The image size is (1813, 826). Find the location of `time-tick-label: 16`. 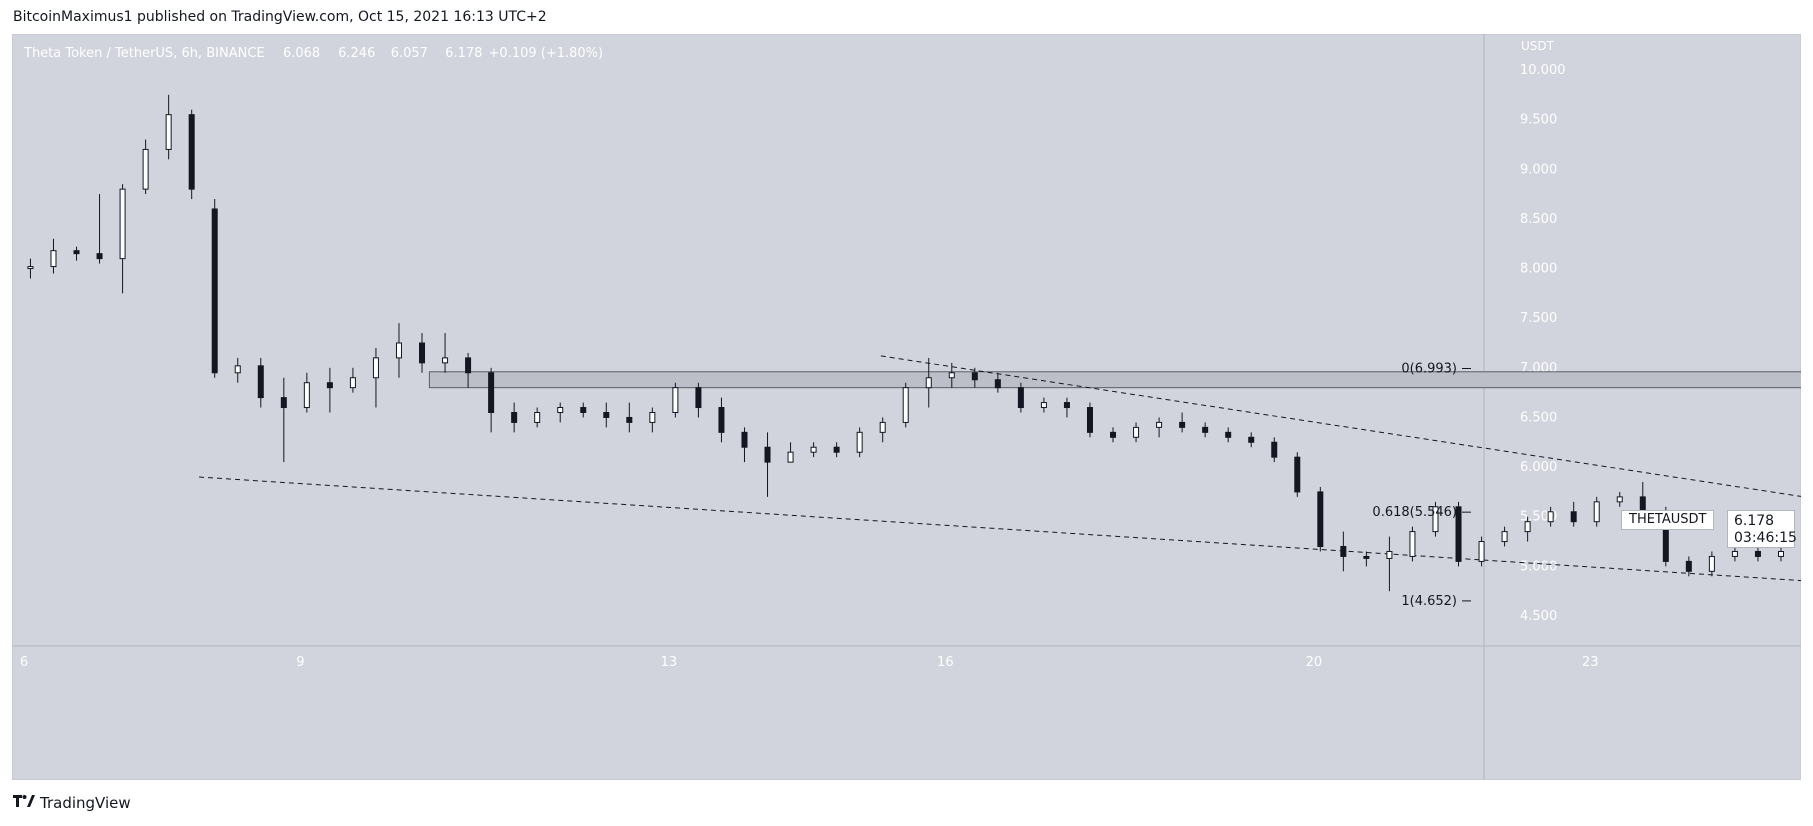

time-tick-label: 16 is located at coordinates (945, 662).